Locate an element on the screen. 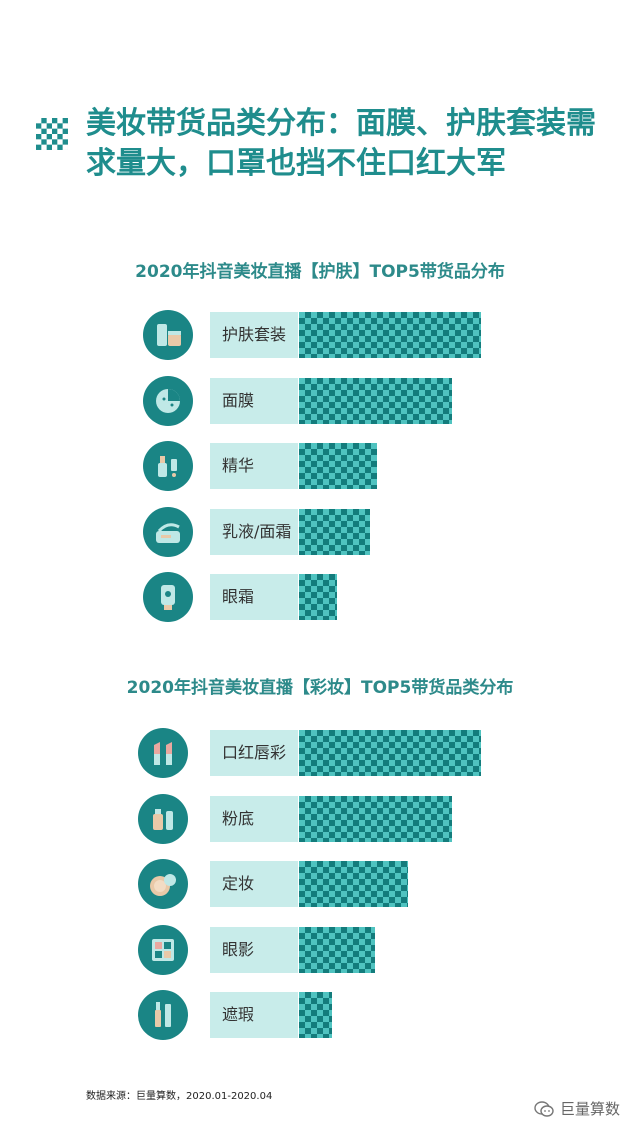 This screenshot has width=640, height=1138. bar-row: 粉底 is located at coordinates (320, 818).